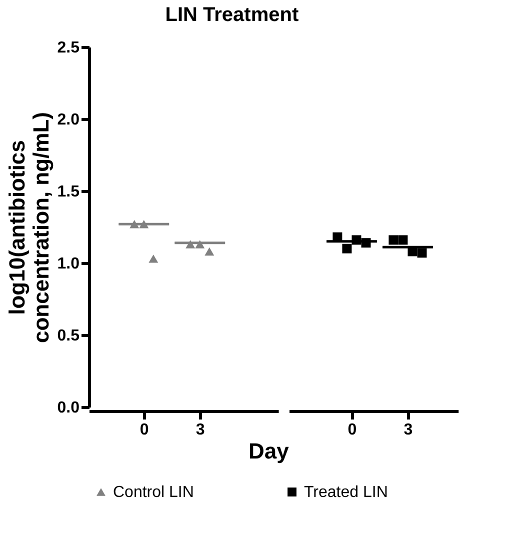  Describe the element at coordinates (68, 192) in the screenshot. I see `y-tick-label: 1.5` at that location.